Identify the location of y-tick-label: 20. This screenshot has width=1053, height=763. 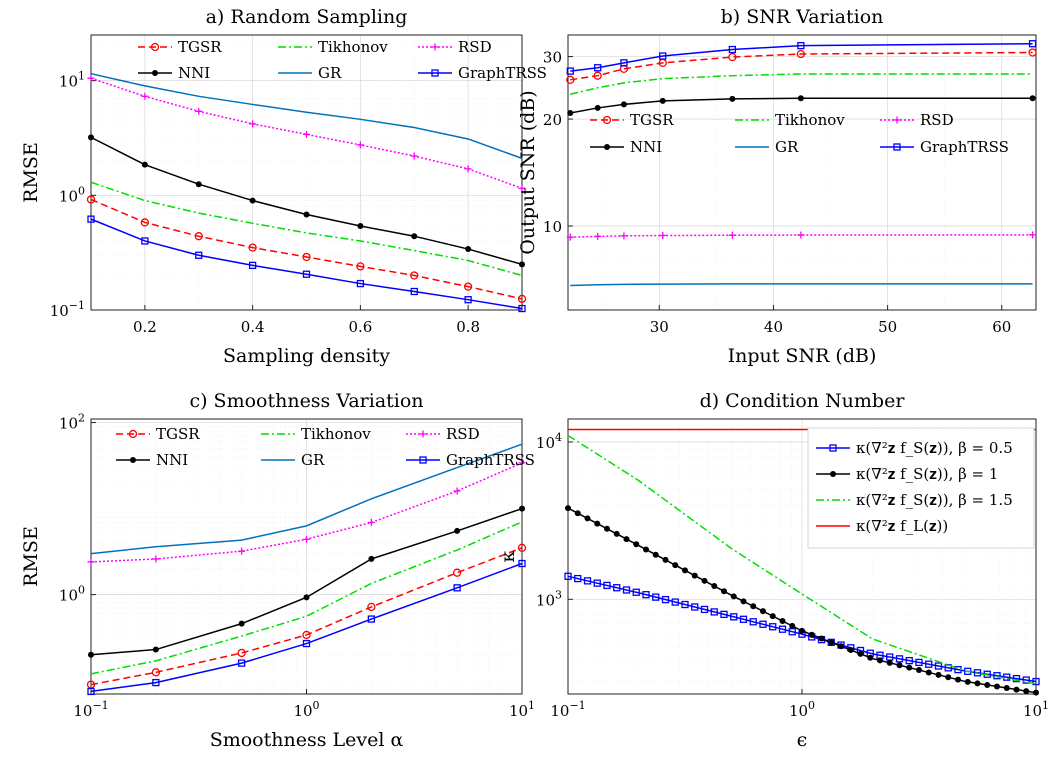
(552, 120).